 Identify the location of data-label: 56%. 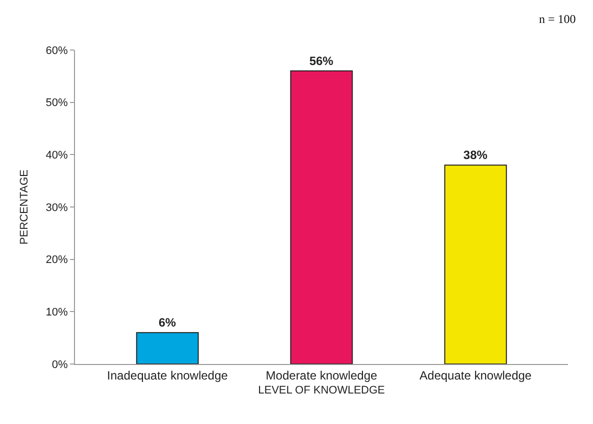
(321, 61).